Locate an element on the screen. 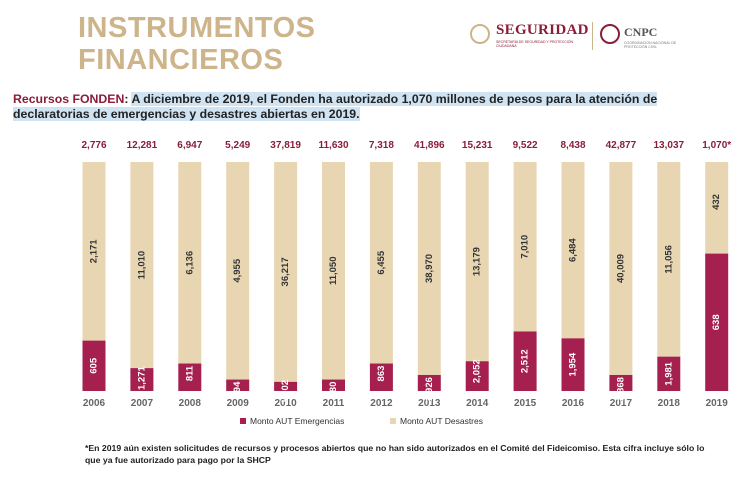  legend-label-emergencias: Monto AUT Emergencias is located at coordinates (297, 421).